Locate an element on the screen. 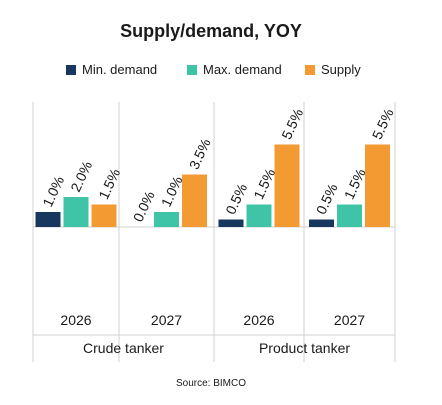 The width and height of the screenshot is (442, 405). data-label-max-demand-0: 2.0% is located at coordinates (81, 177).